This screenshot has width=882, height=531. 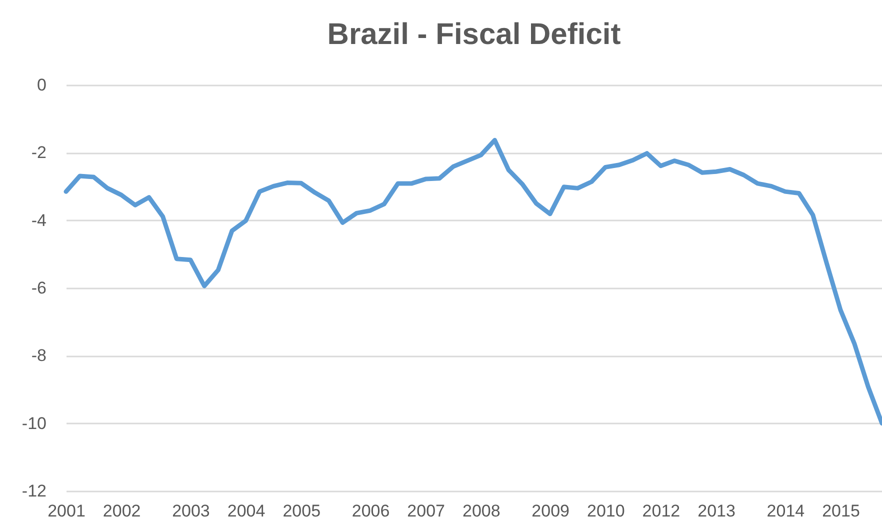 What do you see at coordinates (717, 511) in the screenshot?
I see `x-tick-label: 2013` at bounding box center [717, 511].